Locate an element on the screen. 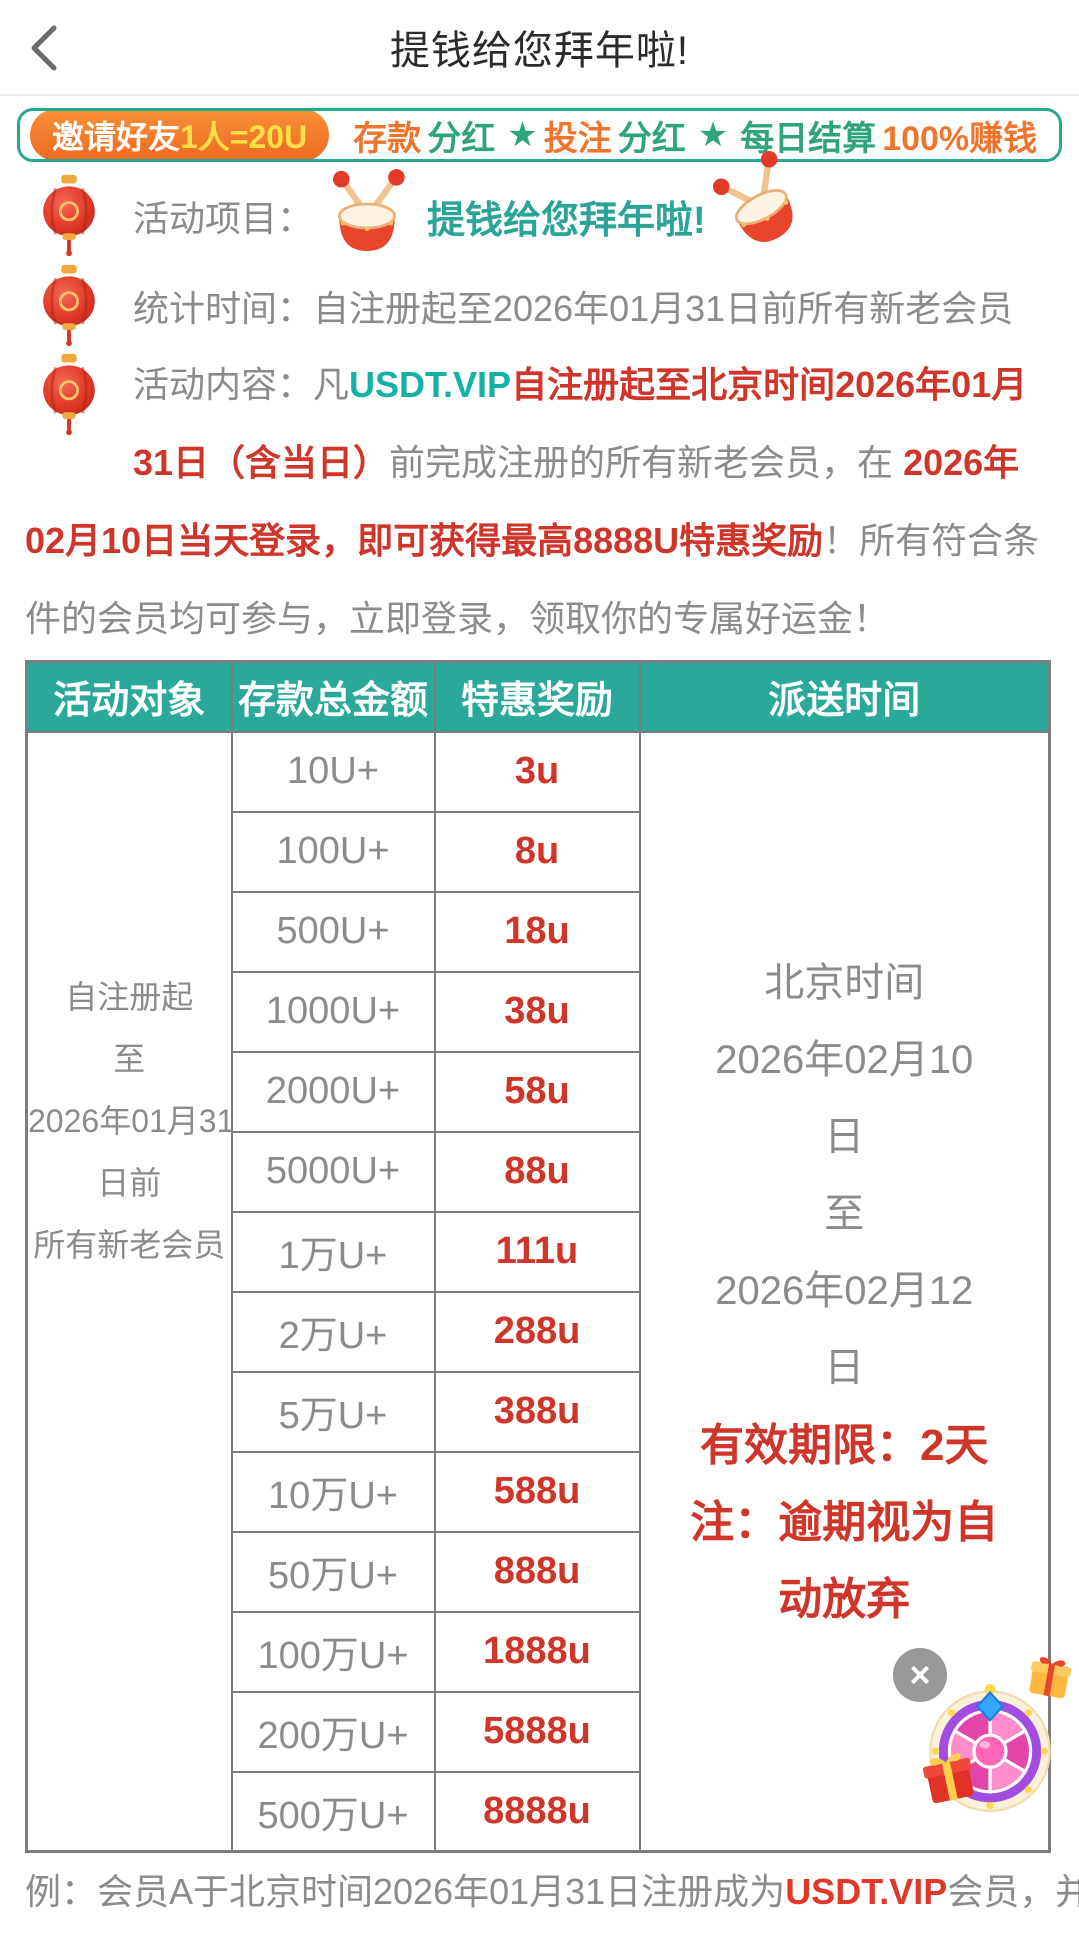 This screenshot has width=1079, height=1939. reward-amount: 88u is located at coordinates (537, 1171).